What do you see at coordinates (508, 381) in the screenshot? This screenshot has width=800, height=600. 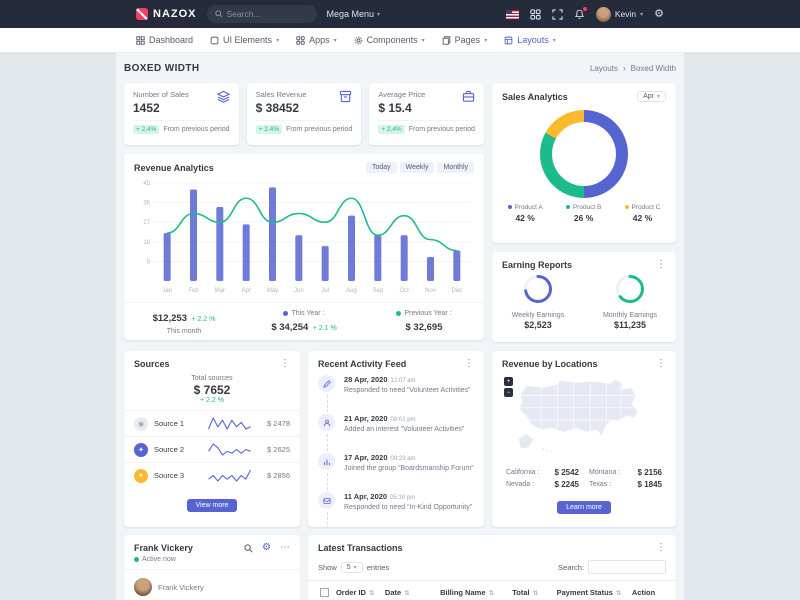 I see `map-zoom-in-button: +` at bounding box center [508, 381].